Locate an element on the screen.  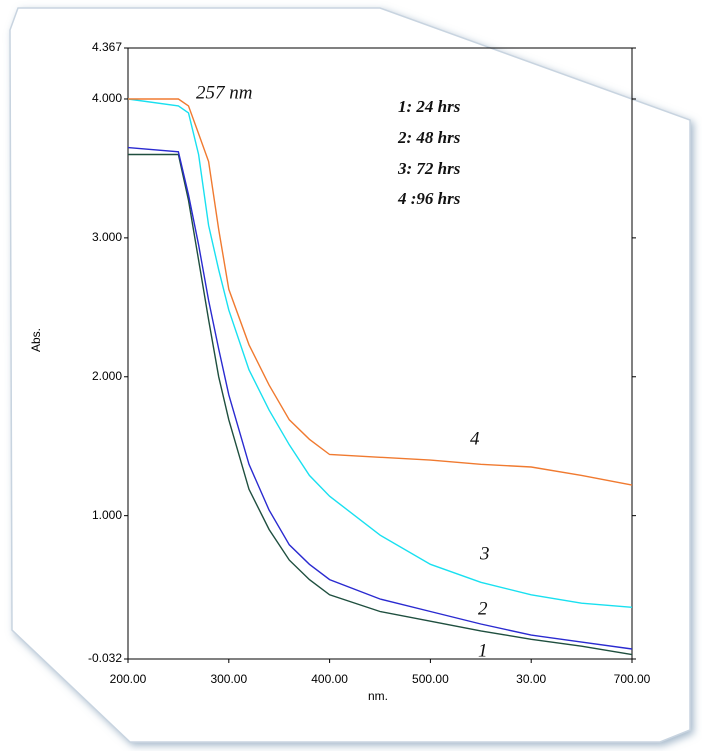
x-tick-label: 30.00 is located at coordinates (531, 679).